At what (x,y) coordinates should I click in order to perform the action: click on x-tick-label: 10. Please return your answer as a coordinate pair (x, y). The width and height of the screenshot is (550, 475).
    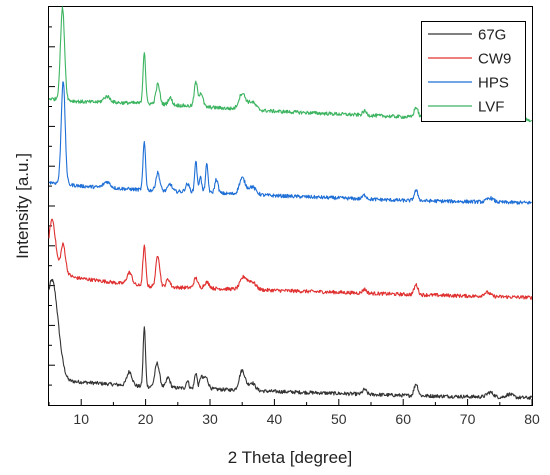
    Looking at the image, I should click on (81, 419).